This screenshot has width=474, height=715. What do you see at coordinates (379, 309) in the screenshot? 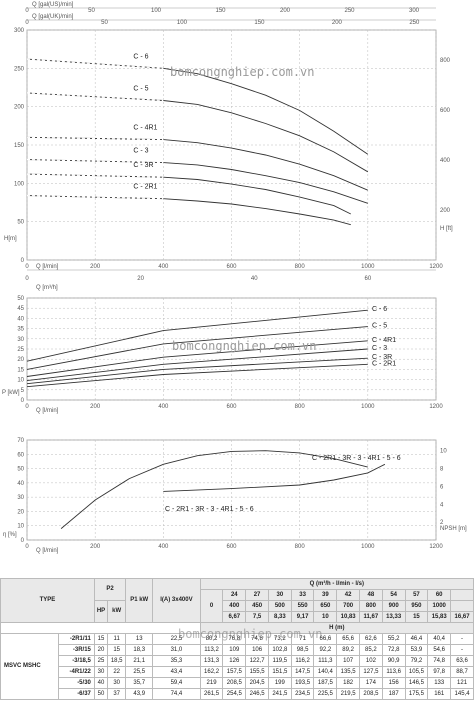
I see `series-label: C - 6` at bounding box center [379, 309].